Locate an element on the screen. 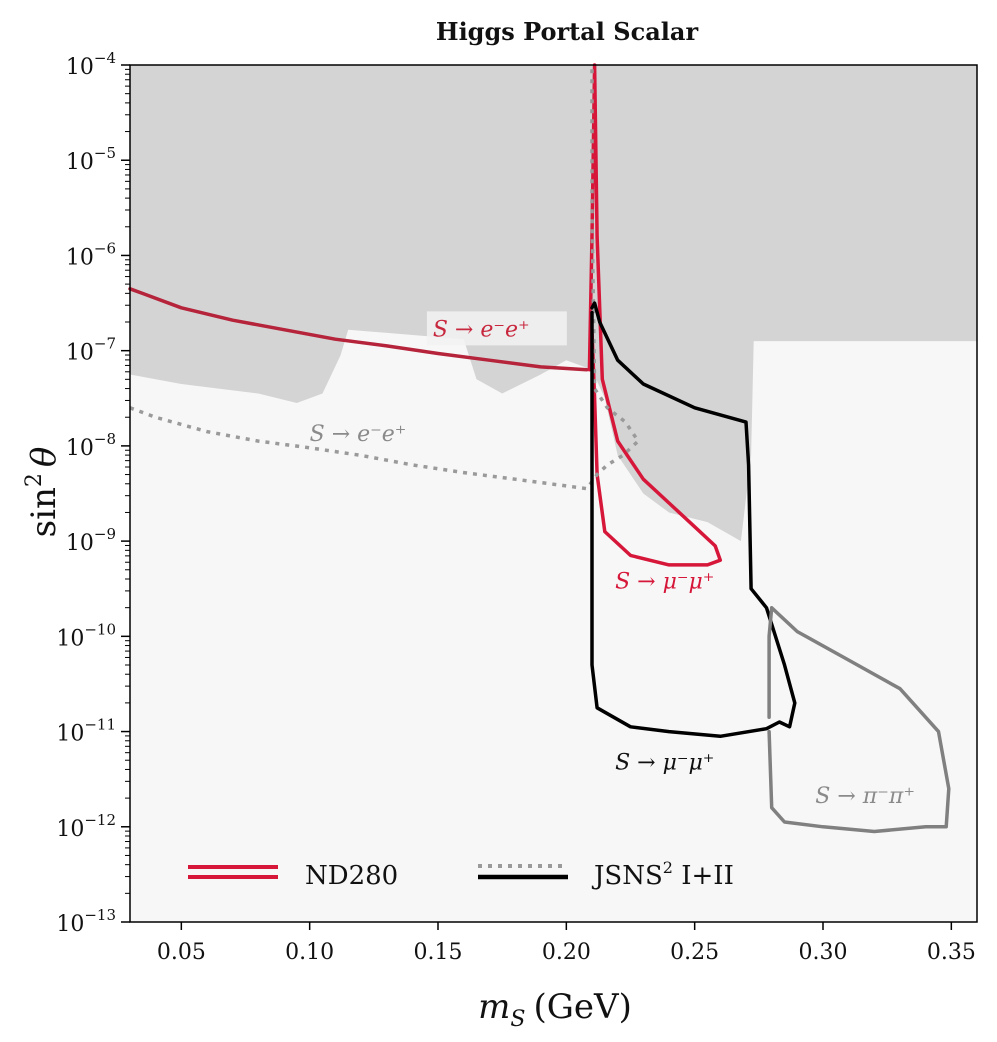  chart-title: Higgs Portal Scalar is located at coordinates (567, 31).